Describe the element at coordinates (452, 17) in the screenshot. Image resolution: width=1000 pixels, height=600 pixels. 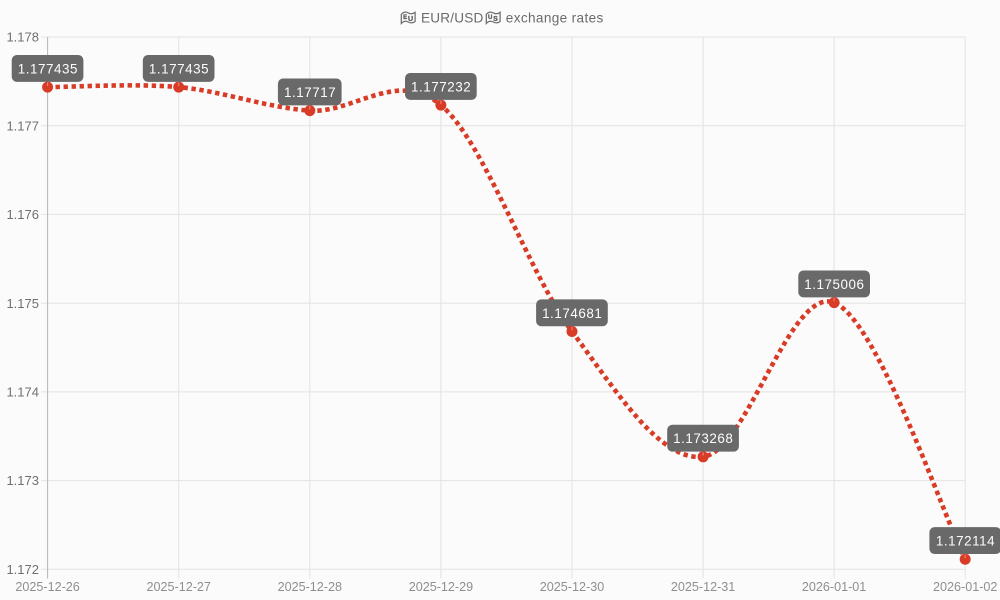
I see `svg-text: EUR/USD` at that location.